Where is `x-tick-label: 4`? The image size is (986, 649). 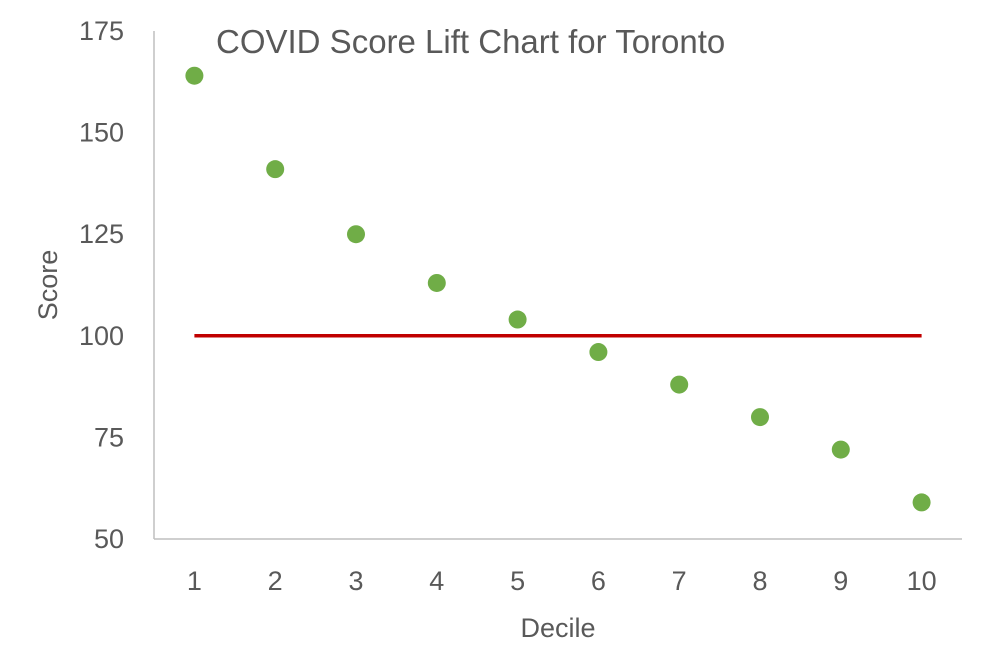 x-tick-label: 4 is located at coordinates (436, 581).